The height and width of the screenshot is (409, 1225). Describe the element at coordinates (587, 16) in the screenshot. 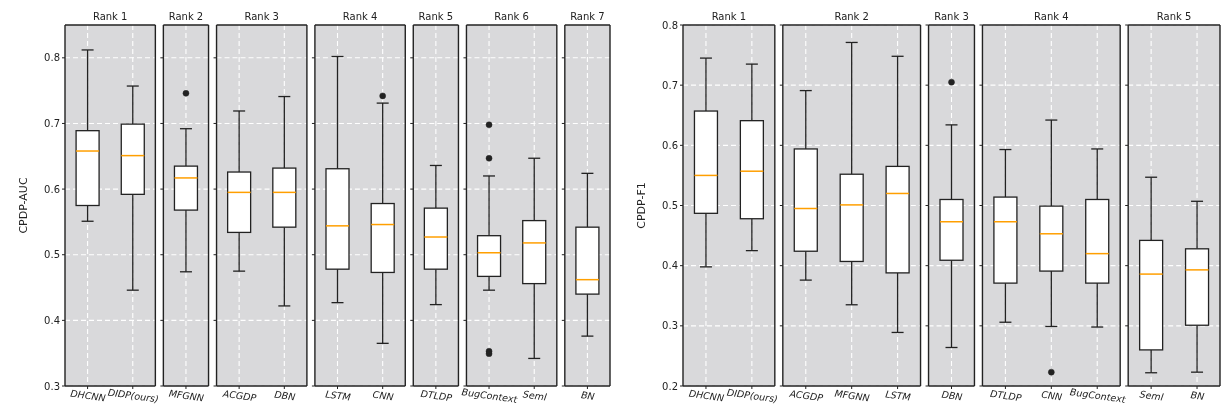

I see `chart-title: Rank 7` at that location.